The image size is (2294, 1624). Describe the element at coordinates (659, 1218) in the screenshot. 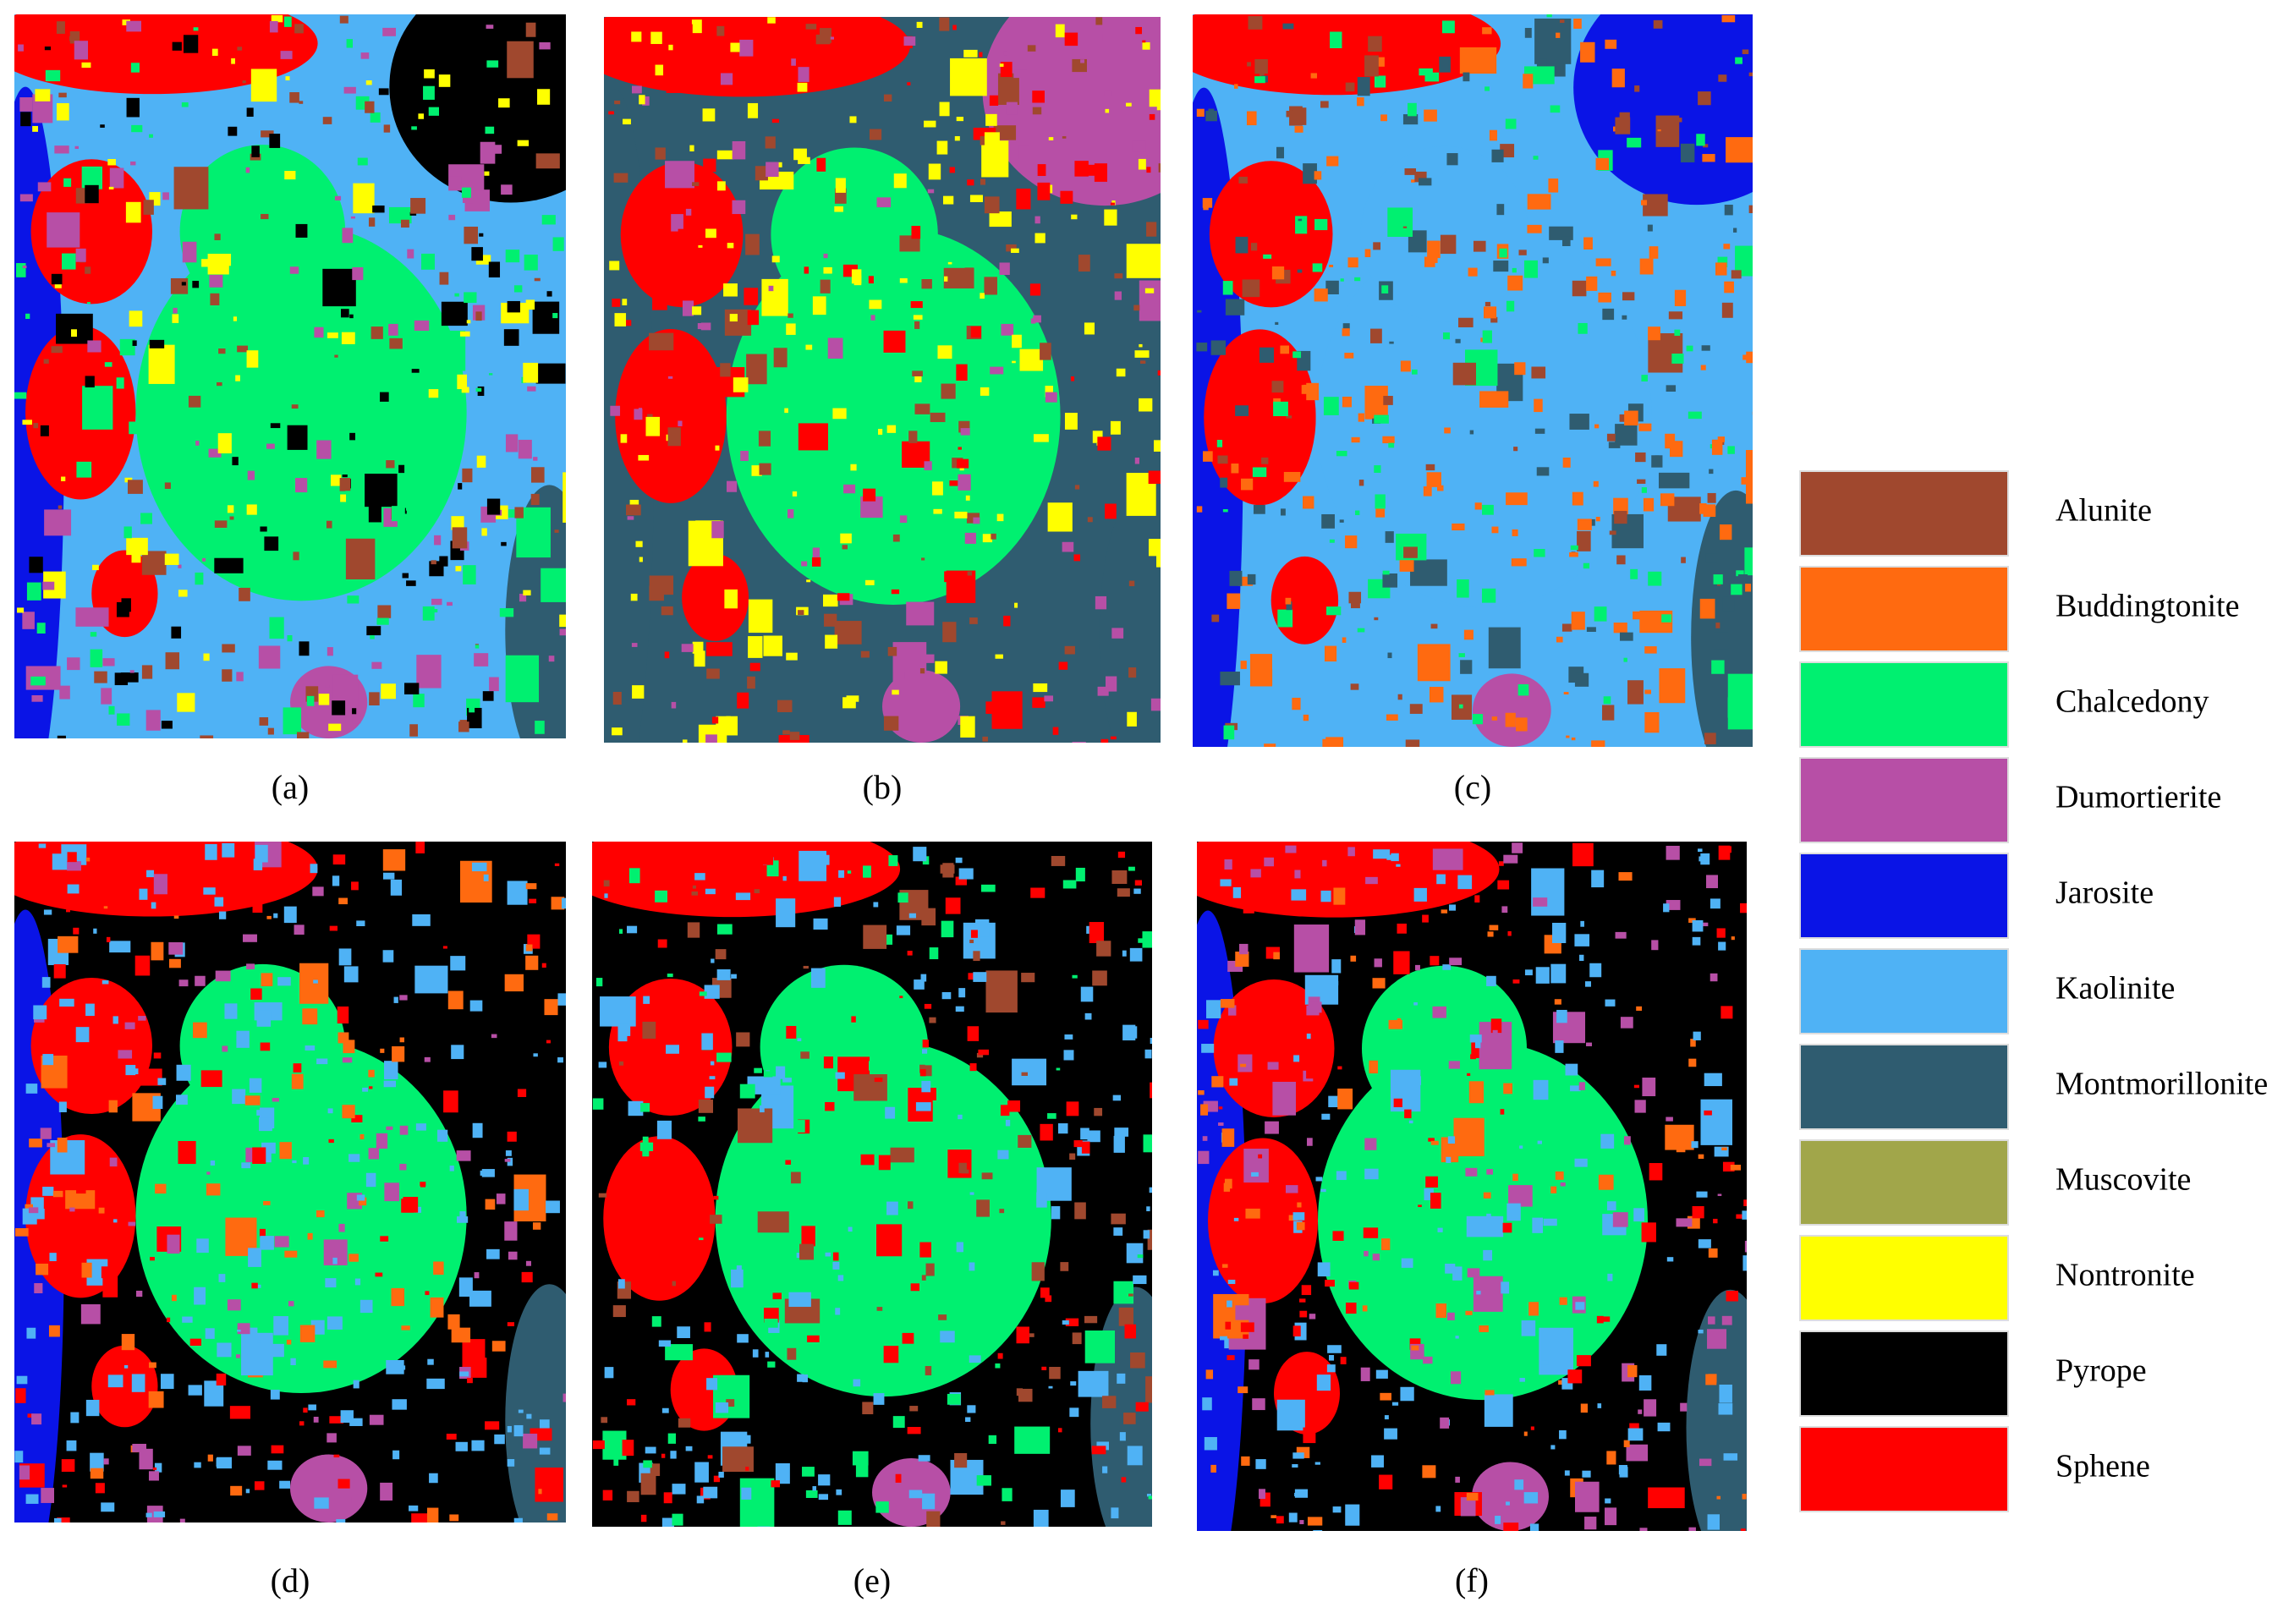

I see `region` at that location.